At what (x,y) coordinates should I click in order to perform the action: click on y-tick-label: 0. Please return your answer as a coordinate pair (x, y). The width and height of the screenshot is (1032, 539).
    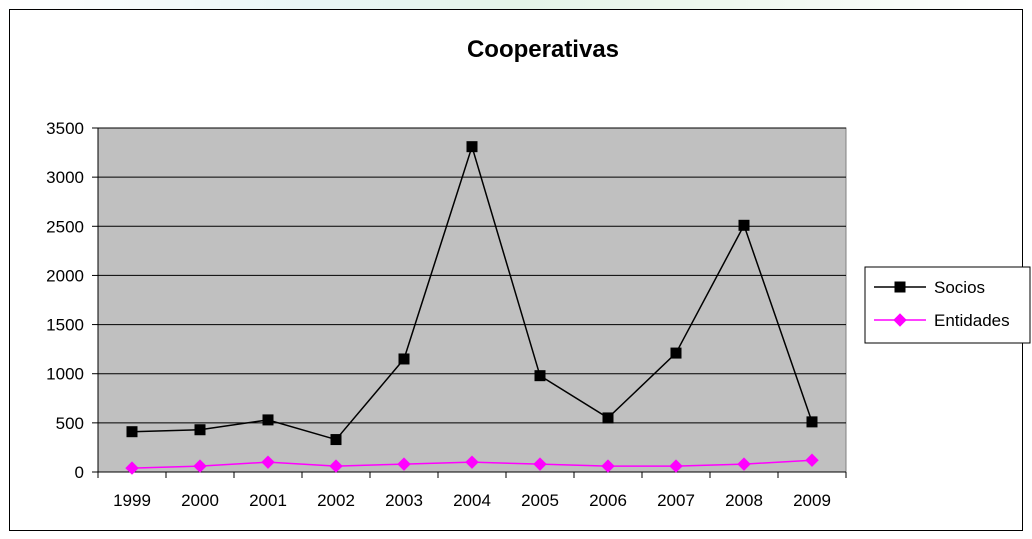
    Looking at the image, I should click on (79, 472).